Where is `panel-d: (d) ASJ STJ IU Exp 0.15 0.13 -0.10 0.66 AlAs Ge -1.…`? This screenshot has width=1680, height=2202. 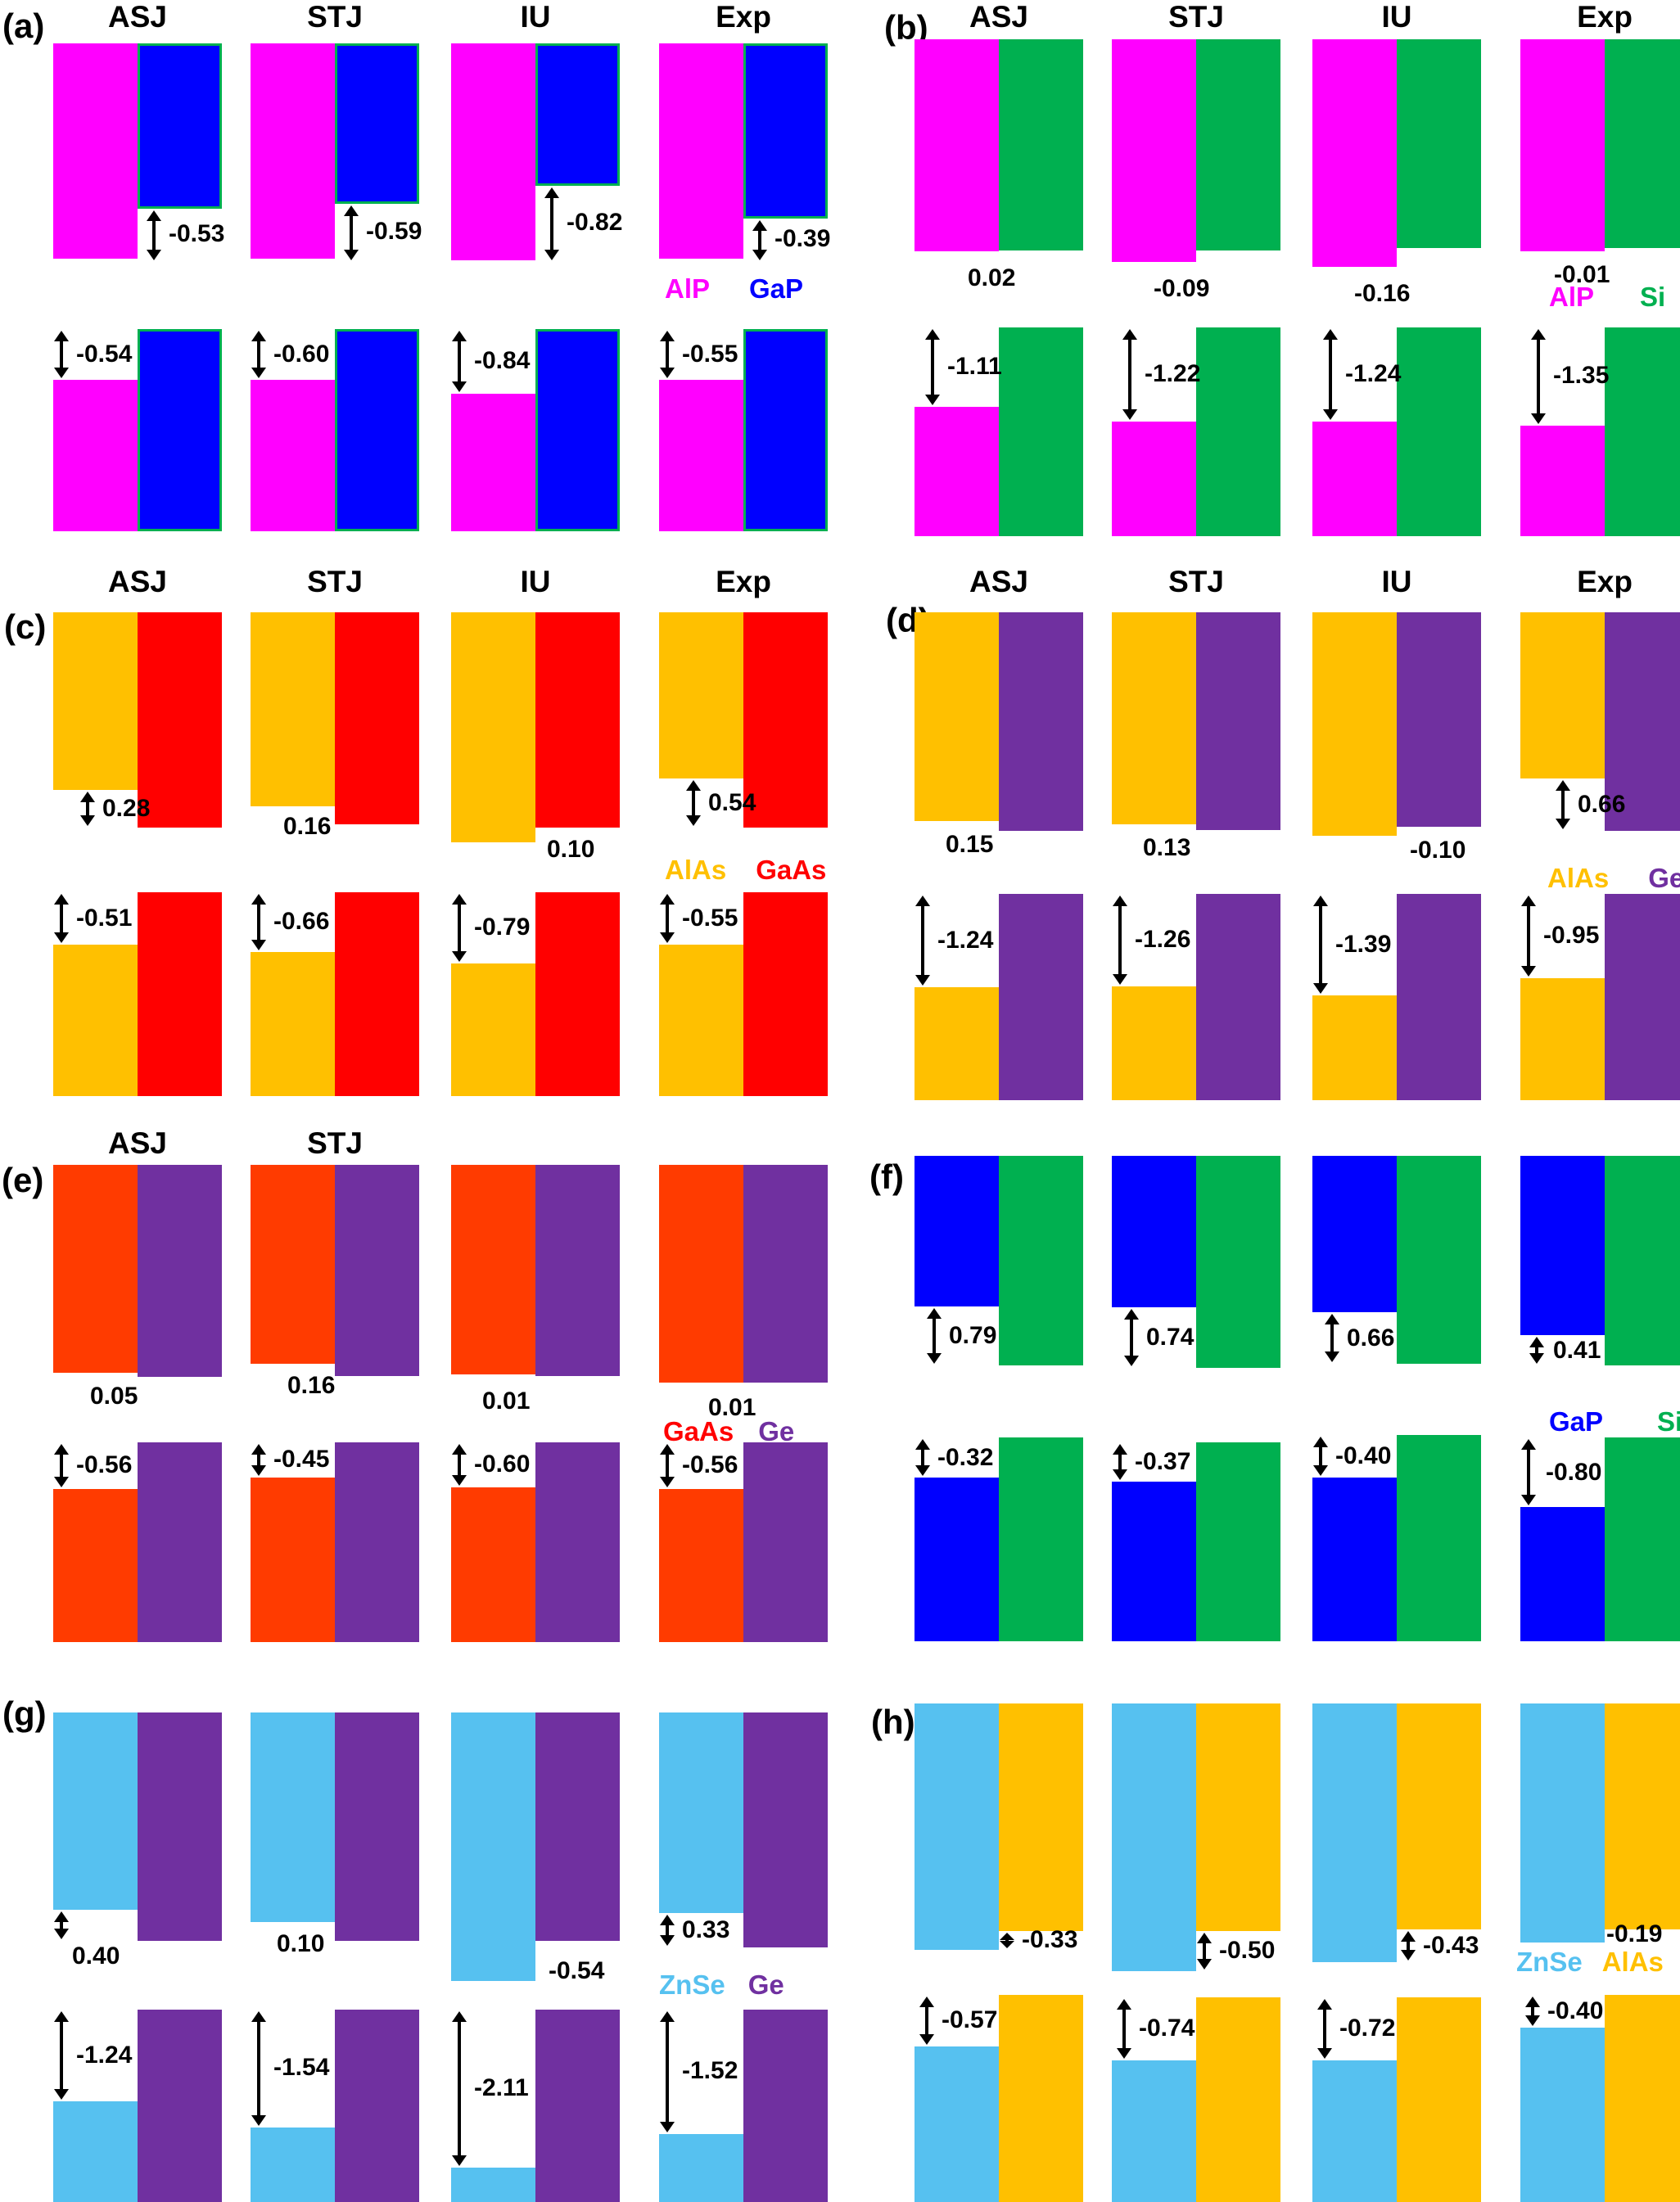 panel-d: (d) ASJ STJ IU Exp 0.15 0.13 -0.10 0.66 AlAs Ge -1.… is located at coordinates (1270, 847).